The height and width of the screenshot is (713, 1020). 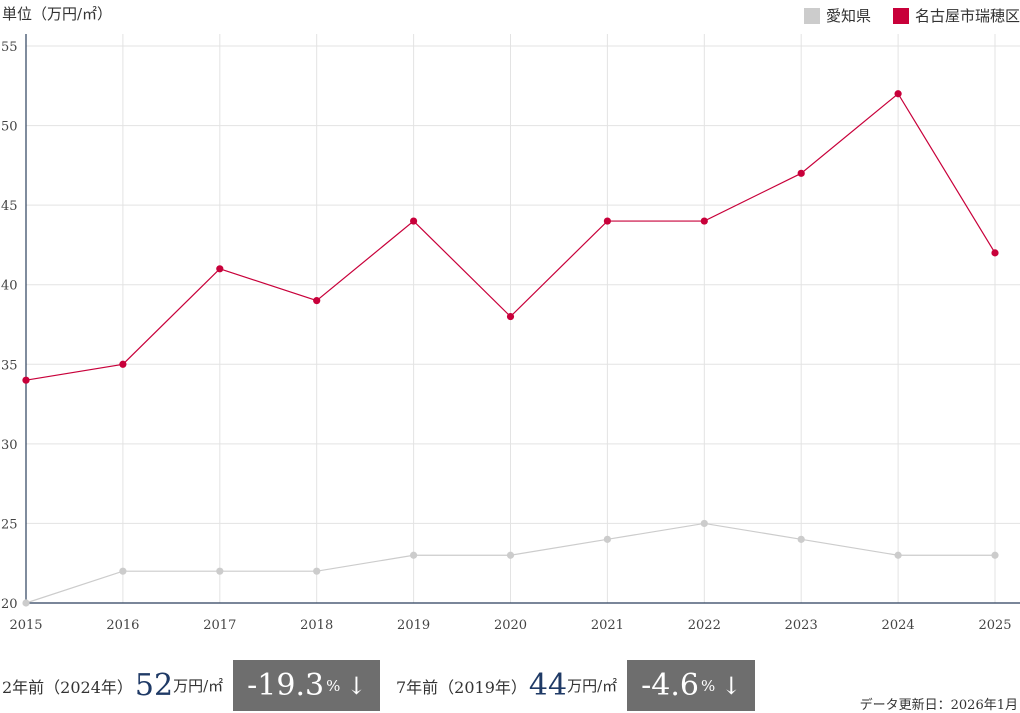 I want to click on stat-7-years-ago: 7年前（2019年） 44 万円/㎡ -4.6 % ↓, so click(x=576, y=685).